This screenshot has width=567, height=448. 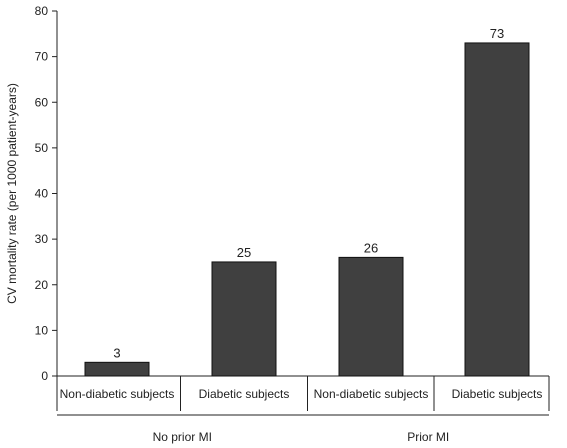 What do you see at coordinates (497, 33) in the screenshot?
I see `data-label: 73` at bounding box center [497, 33].